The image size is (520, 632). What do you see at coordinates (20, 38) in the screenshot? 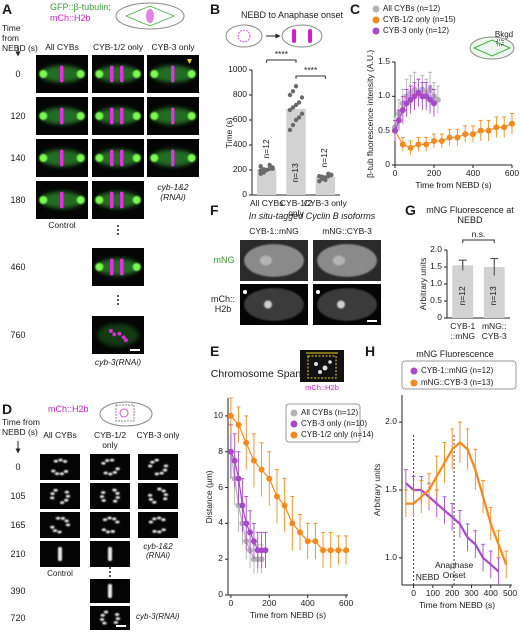
I see `label: Time from NEBD (s)` at bounding box center [20, 38].